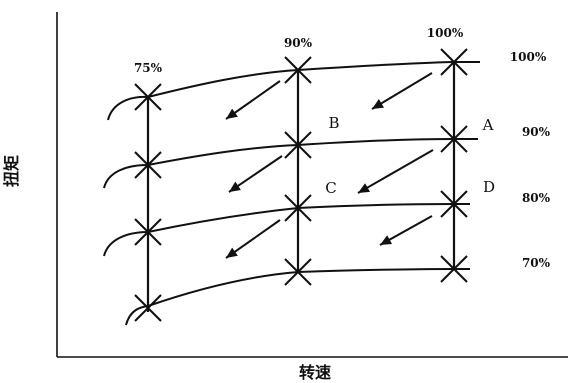  What do you see at coordinates (333, 123) in the screenshot?
I see `point-label-b: B` at bounding box center [333, 123].